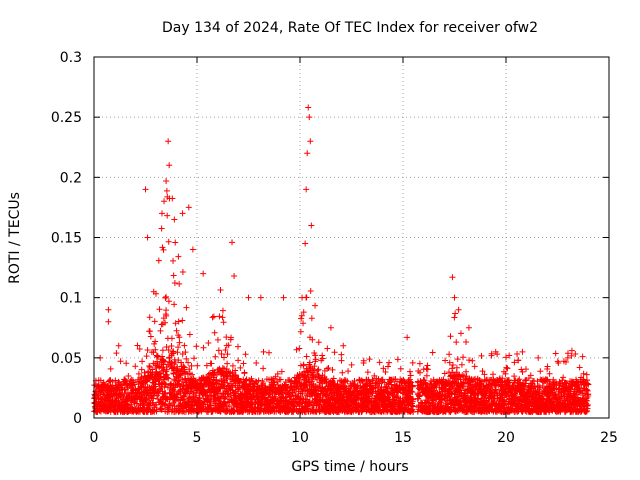  Describe the element at coordinates (300, 438) in the screenshot. I see `x-tick-label: 10` at that location.